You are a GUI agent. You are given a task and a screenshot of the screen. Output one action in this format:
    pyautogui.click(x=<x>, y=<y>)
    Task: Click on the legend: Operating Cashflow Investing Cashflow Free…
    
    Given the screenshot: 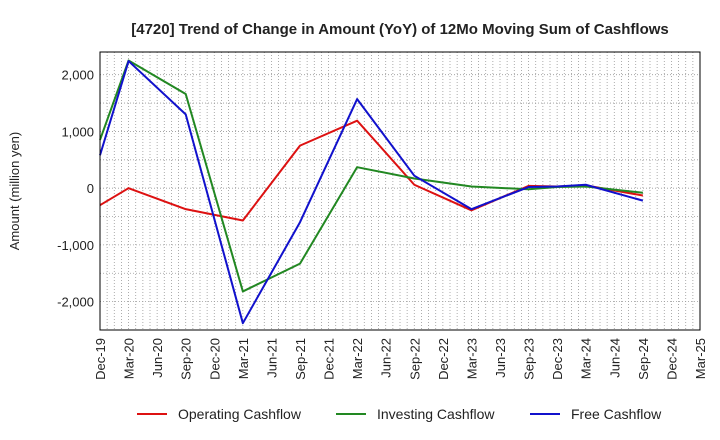 What is the action you would take?
    pyautogui.click(x=399, y=414)
    